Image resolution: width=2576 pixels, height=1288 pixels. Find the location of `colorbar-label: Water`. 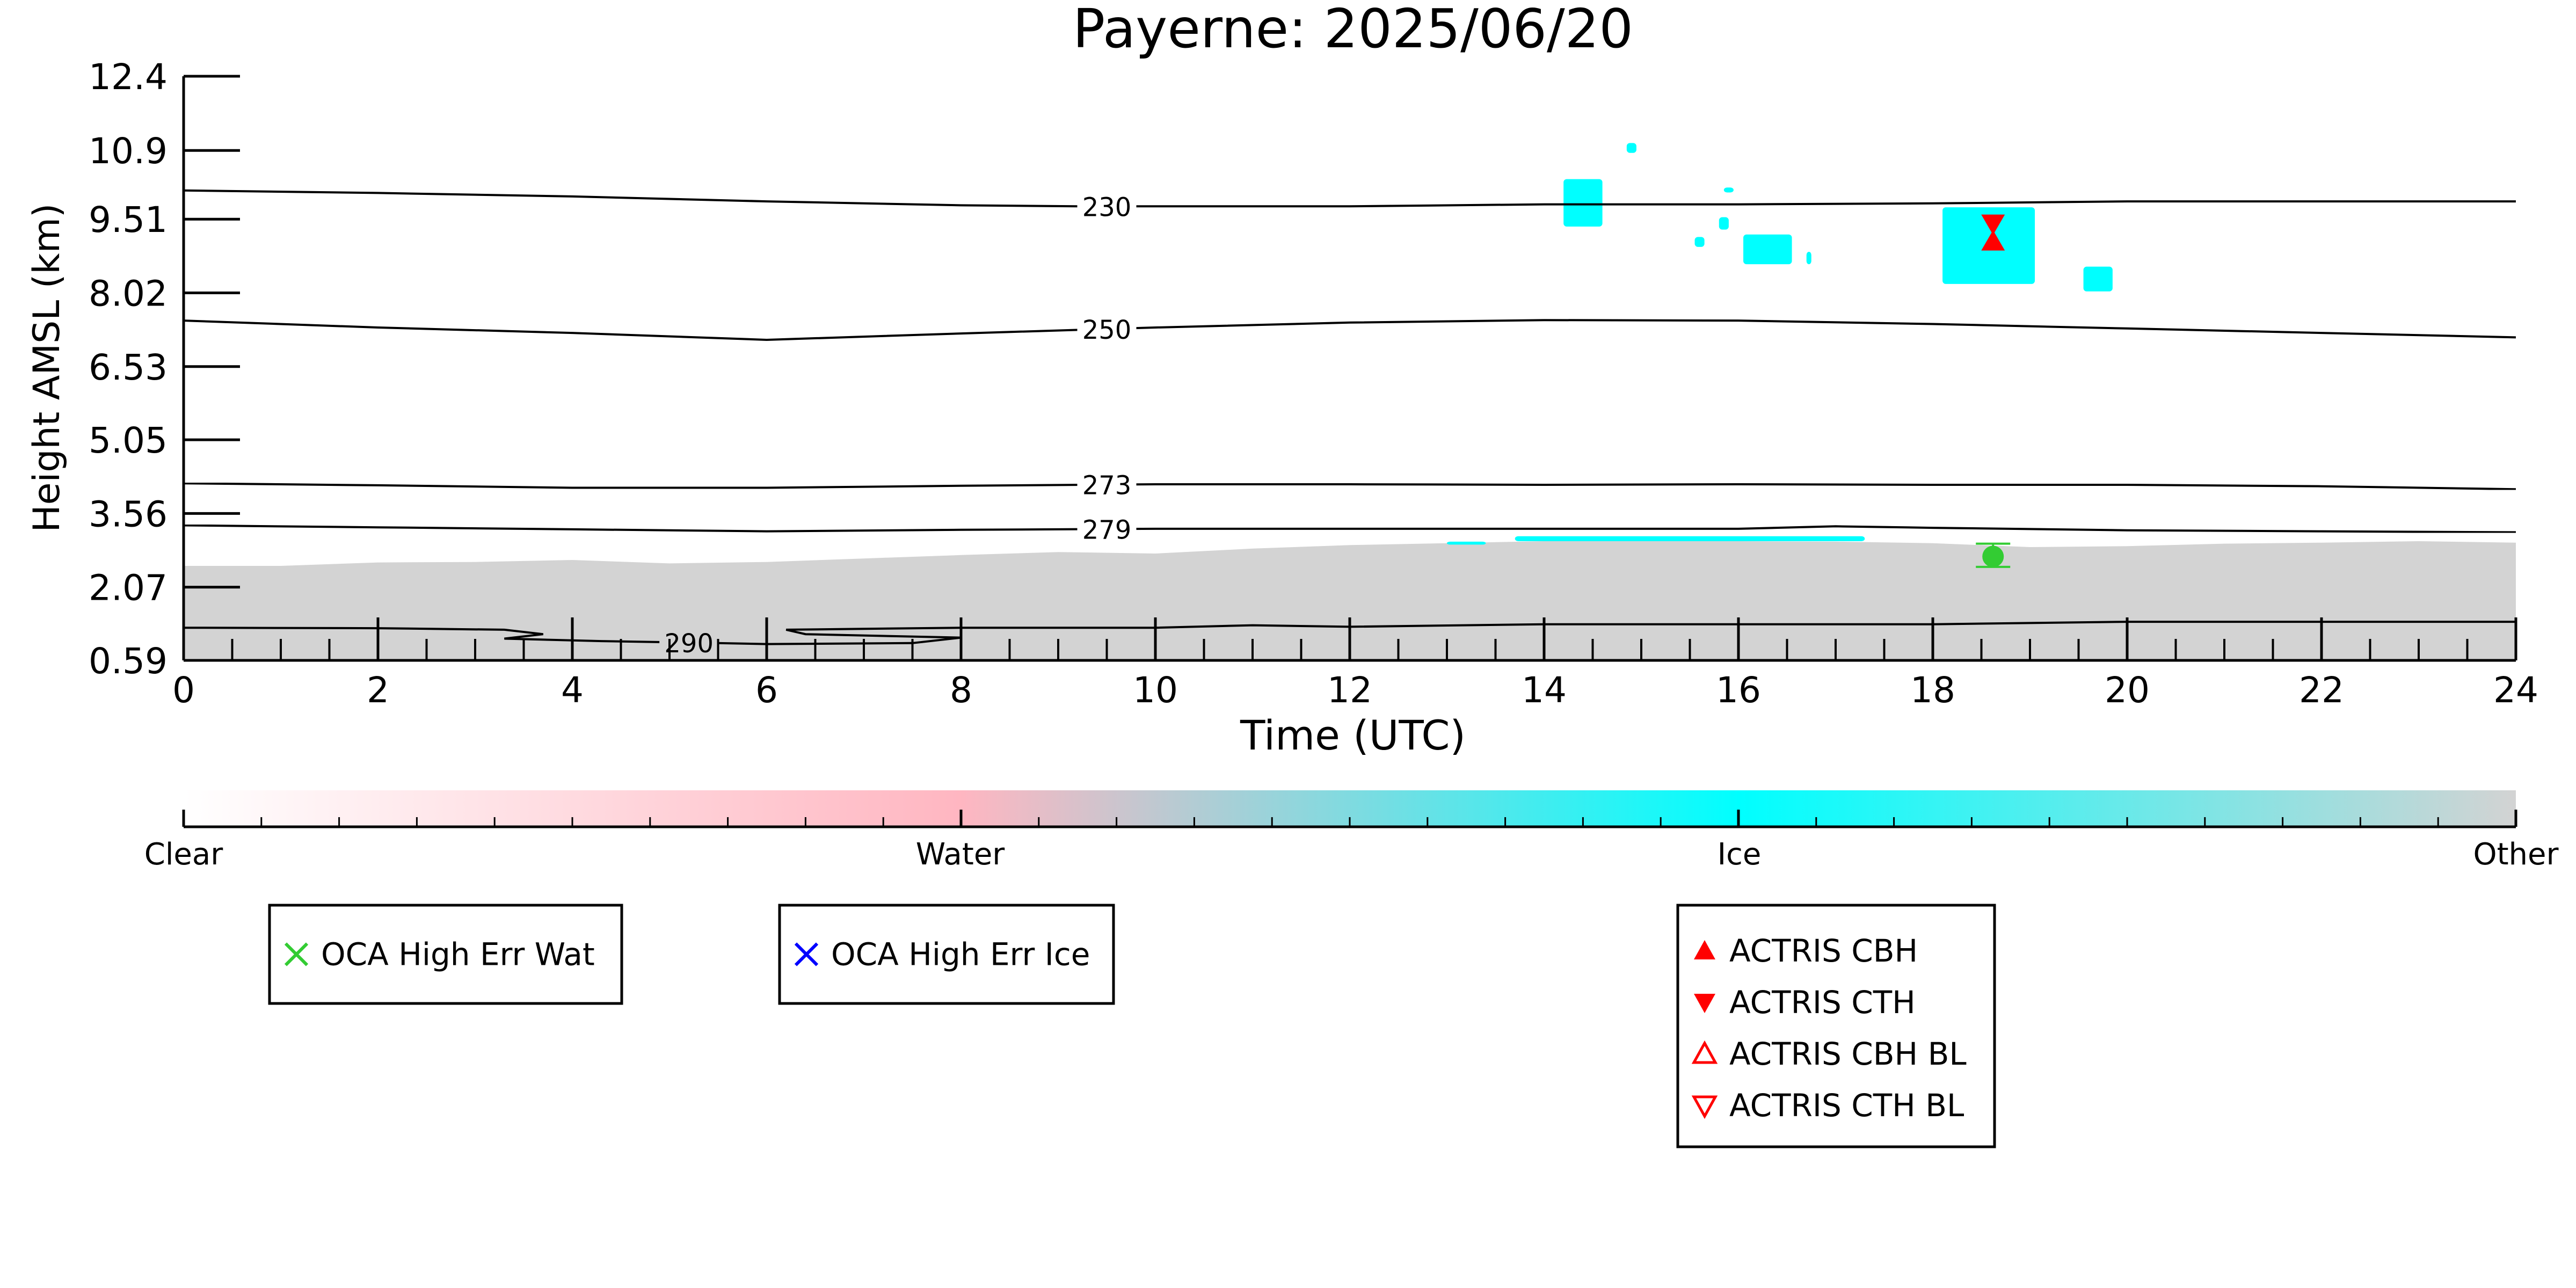

colorbar-label: Water is located at coordinates (961, 854).